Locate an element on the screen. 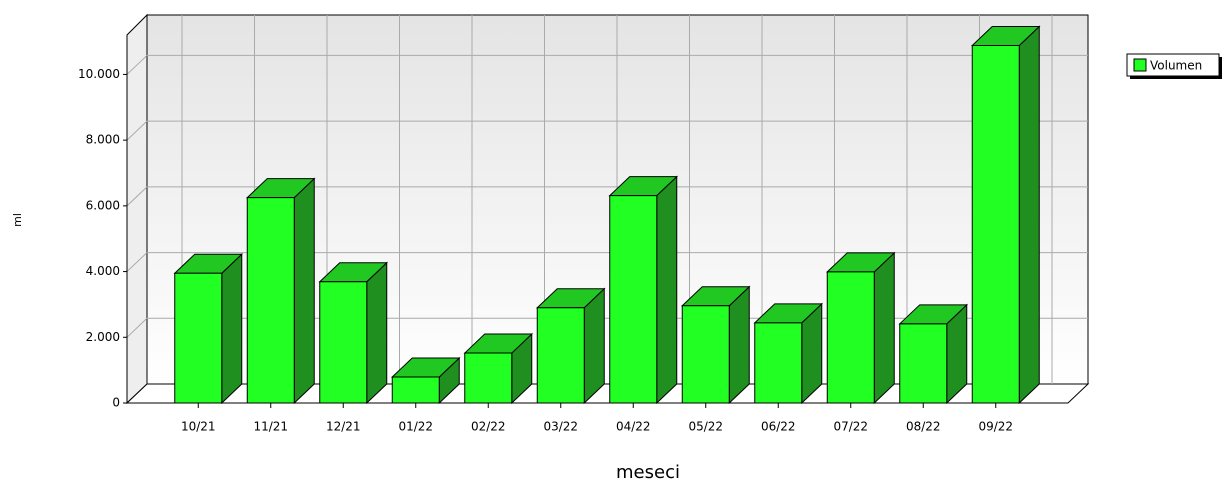 This screenshot has width=1232, height=487. x-tick-label: 11/21 is located at coordinates (270, 427).